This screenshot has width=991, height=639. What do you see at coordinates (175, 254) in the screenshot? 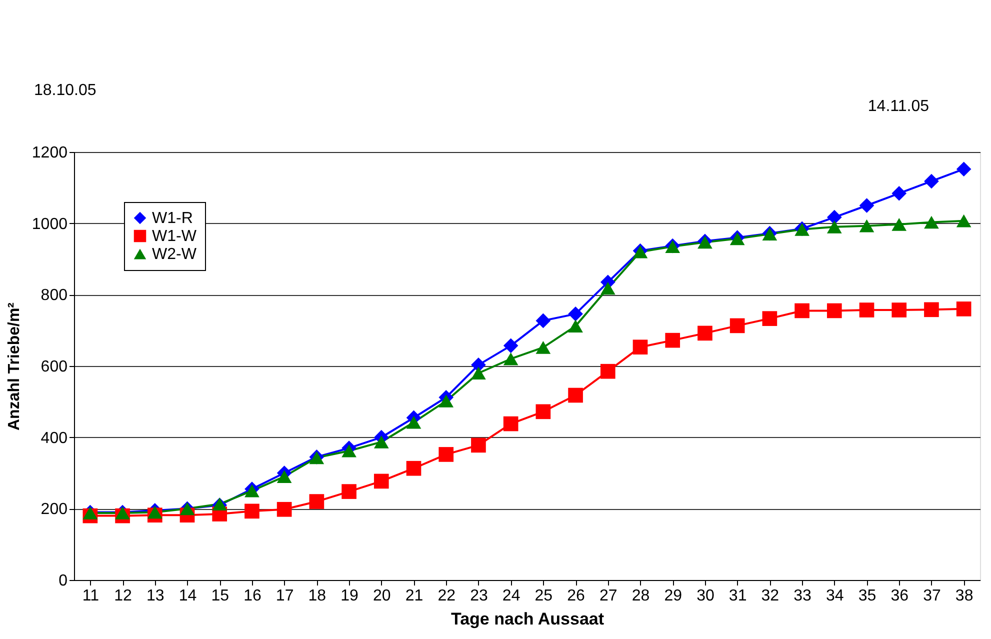
I see `legend-label: W2-W` at bounding box center [175, 254].